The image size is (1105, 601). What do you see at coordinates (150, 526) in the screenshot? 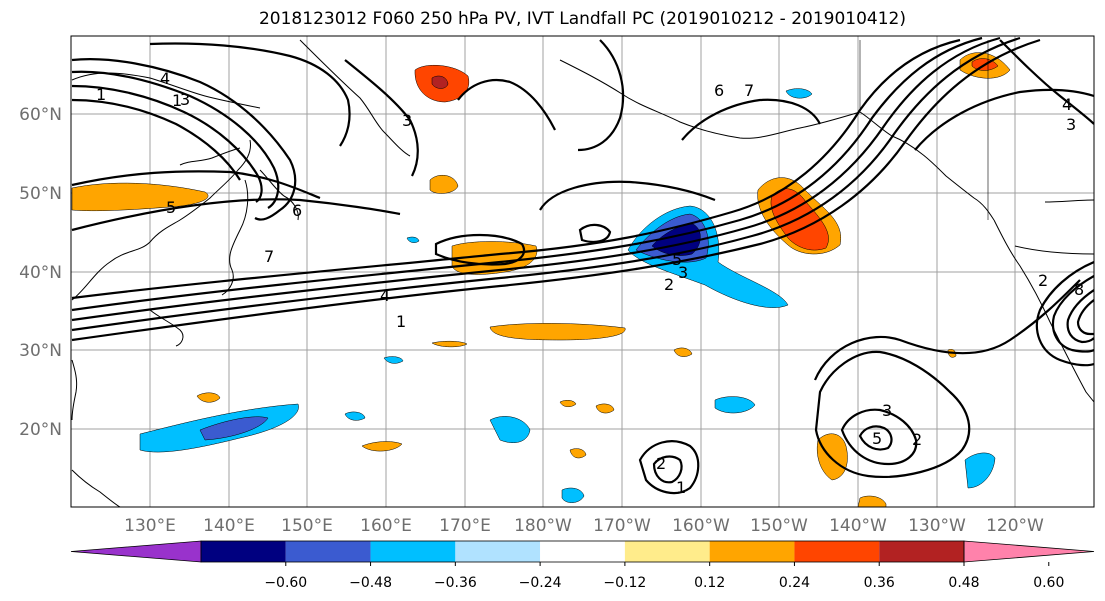
I see `lon-label: 130°E` at bounding box center [150, 526].